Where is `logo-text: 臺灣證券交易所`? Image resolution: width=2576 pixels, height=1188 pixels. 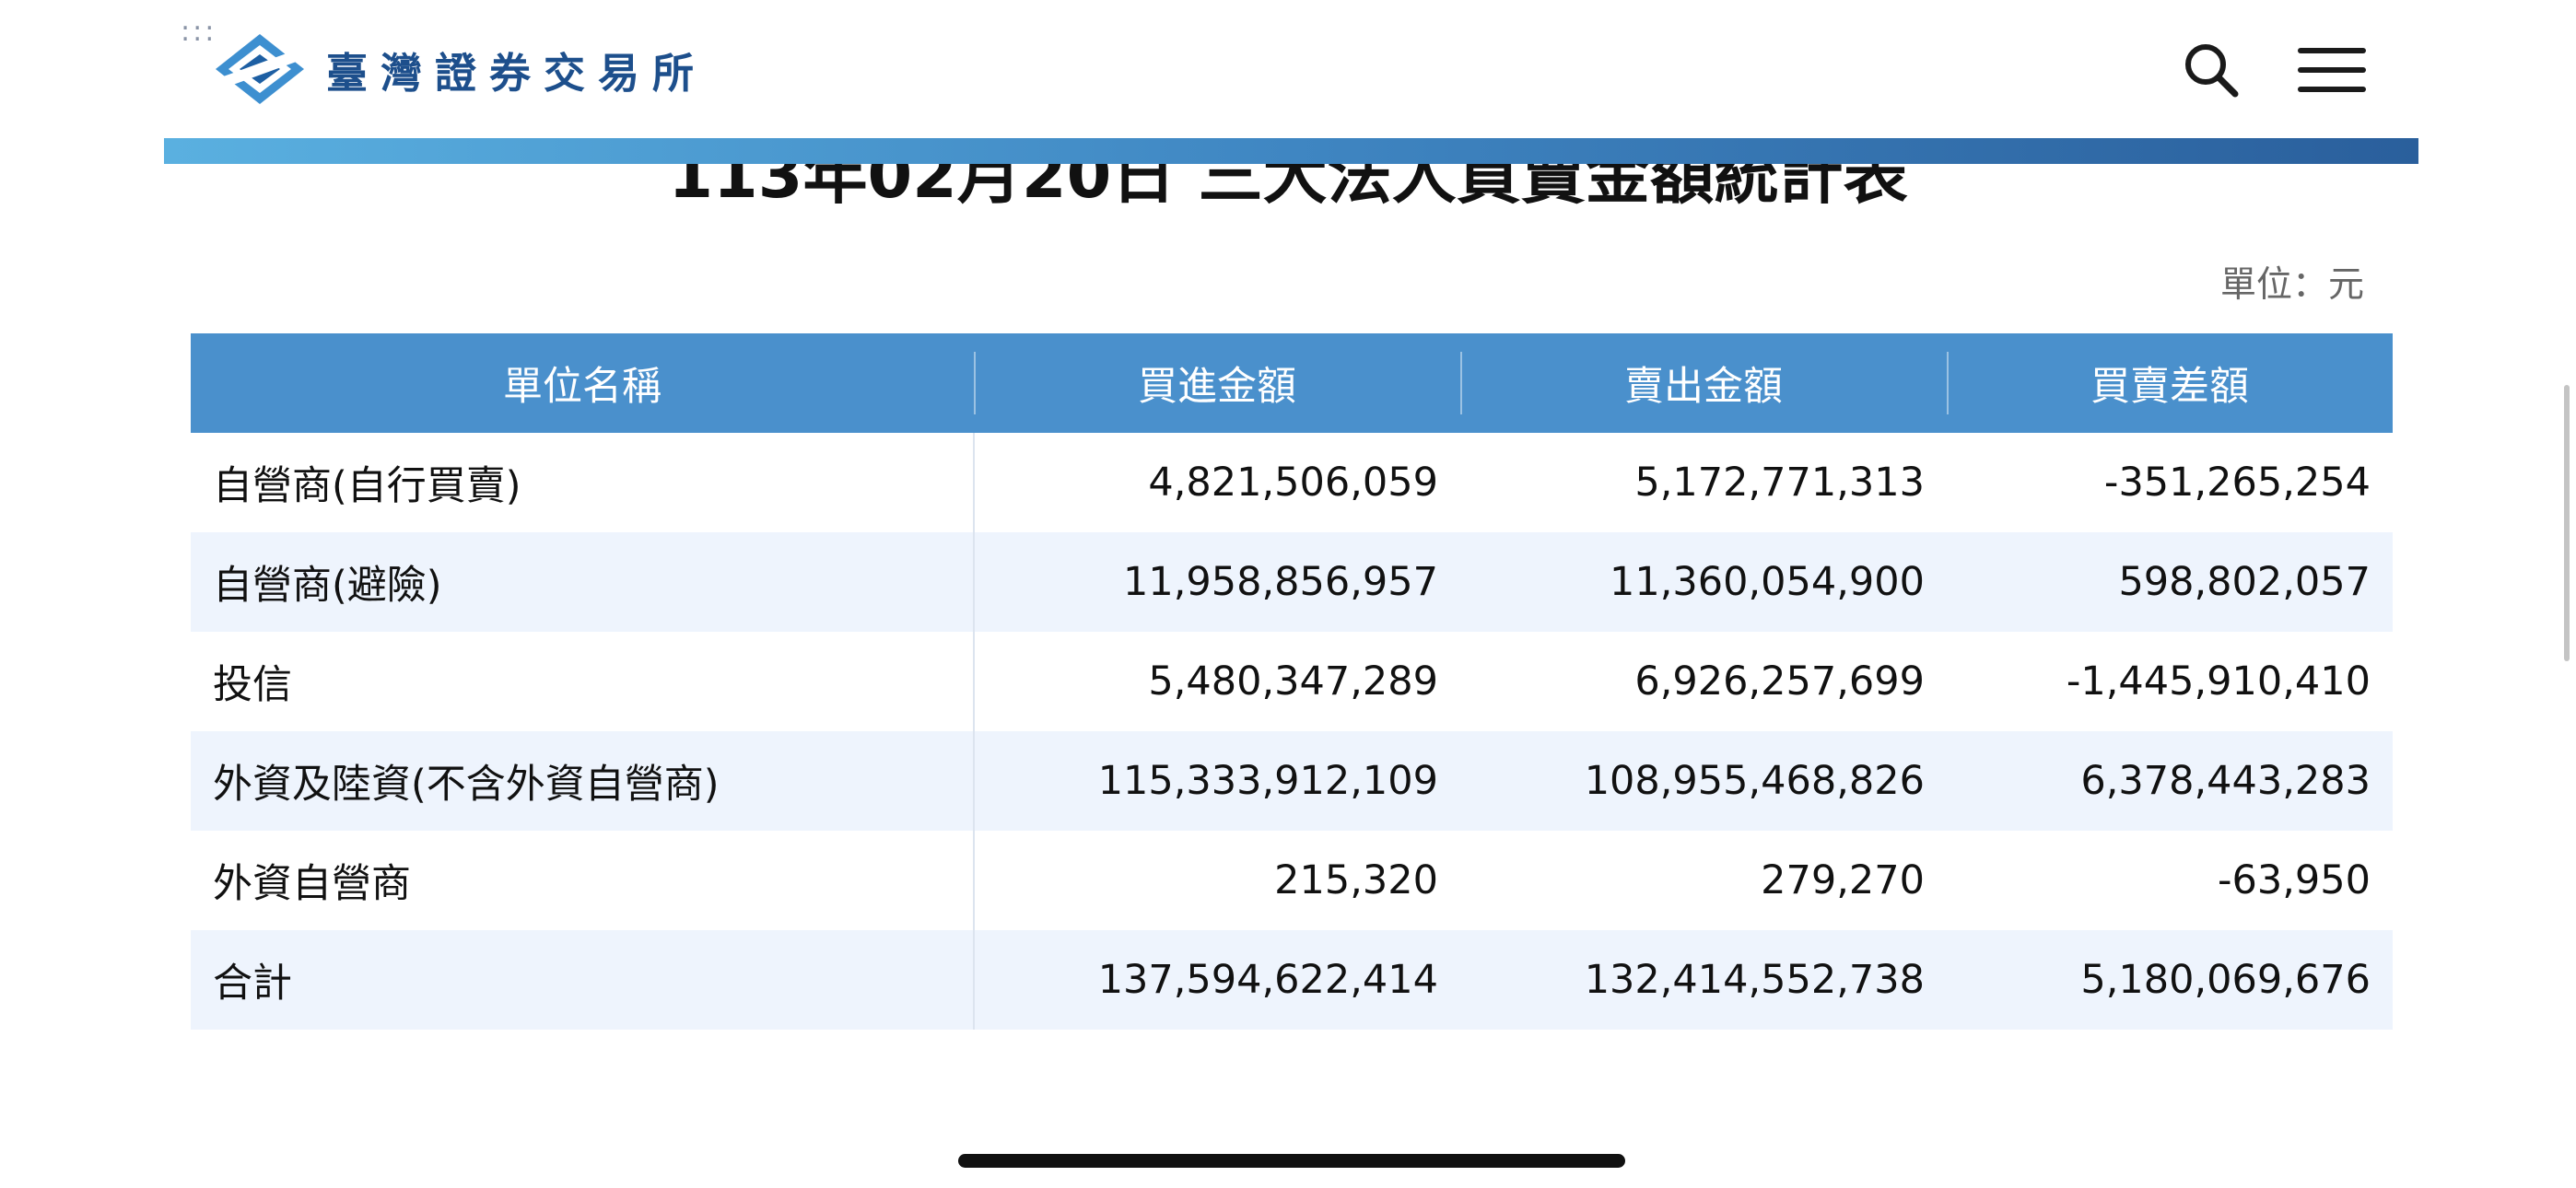
logo-text: 臺灣證券交易所 is located at coordinates (517, 73).